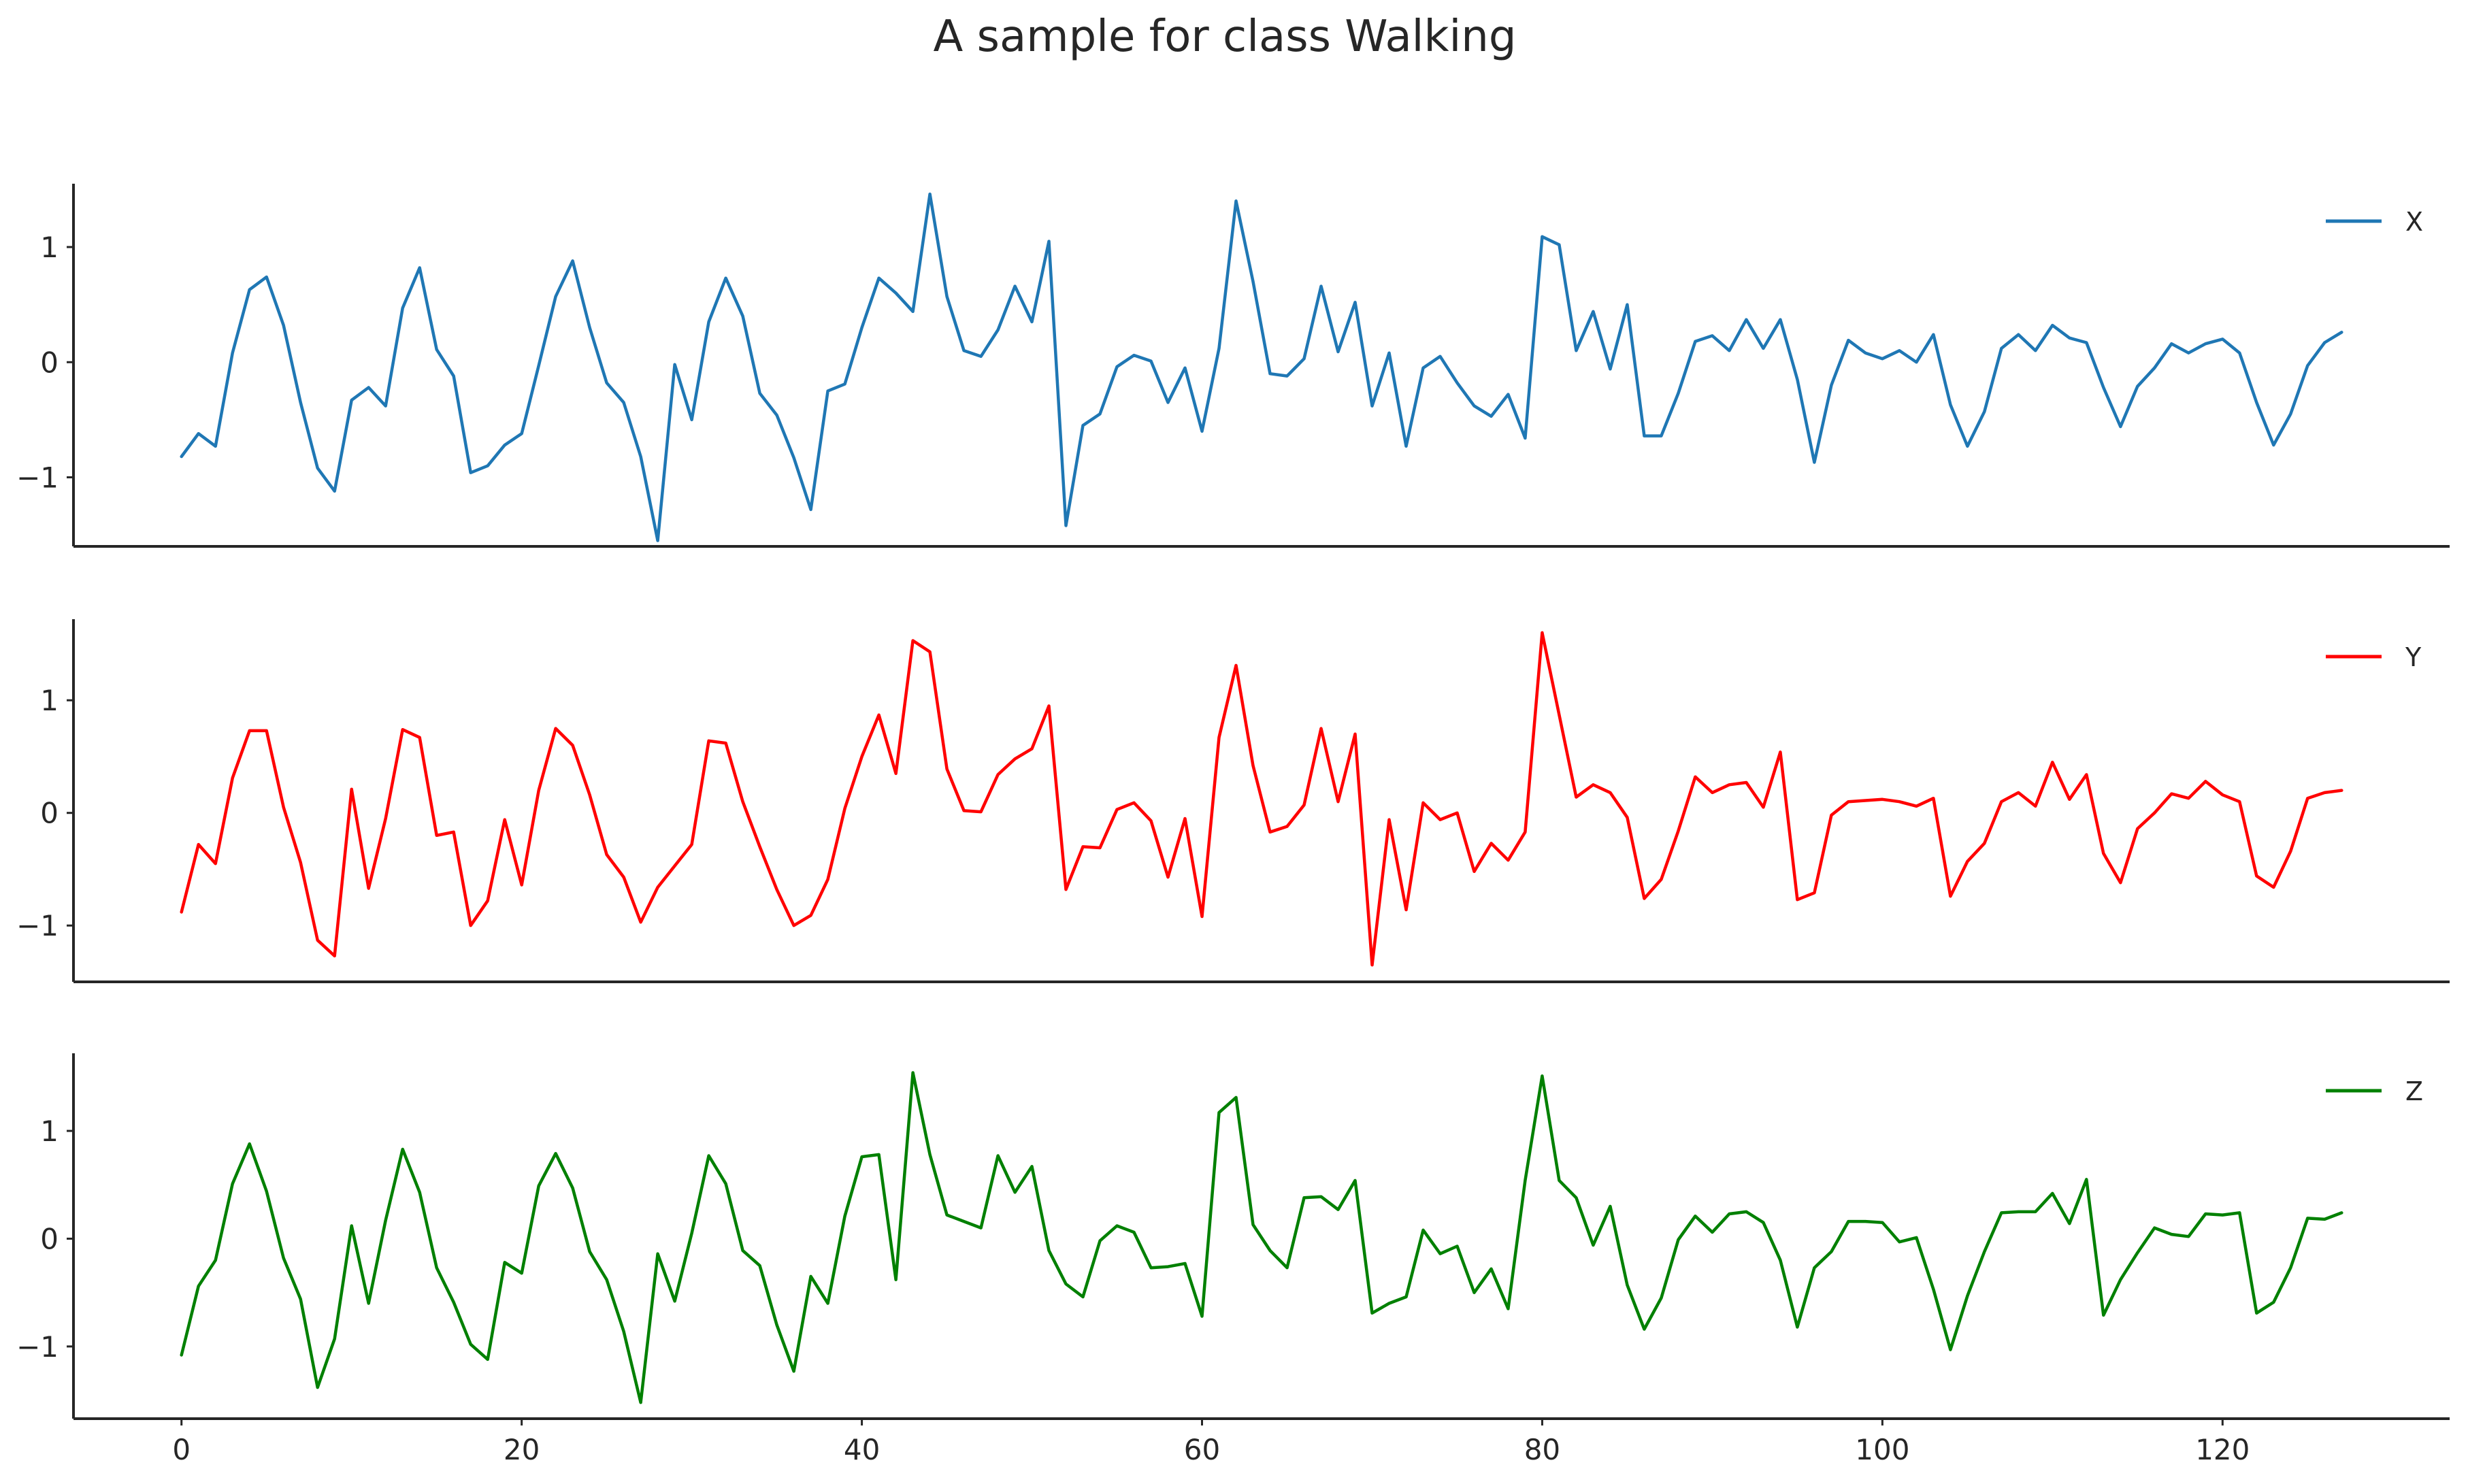  What do you see at coordinates (522, 1449) in the screenshot?
I see `x-tick-label: 20` at bounding box center [522, 1449].